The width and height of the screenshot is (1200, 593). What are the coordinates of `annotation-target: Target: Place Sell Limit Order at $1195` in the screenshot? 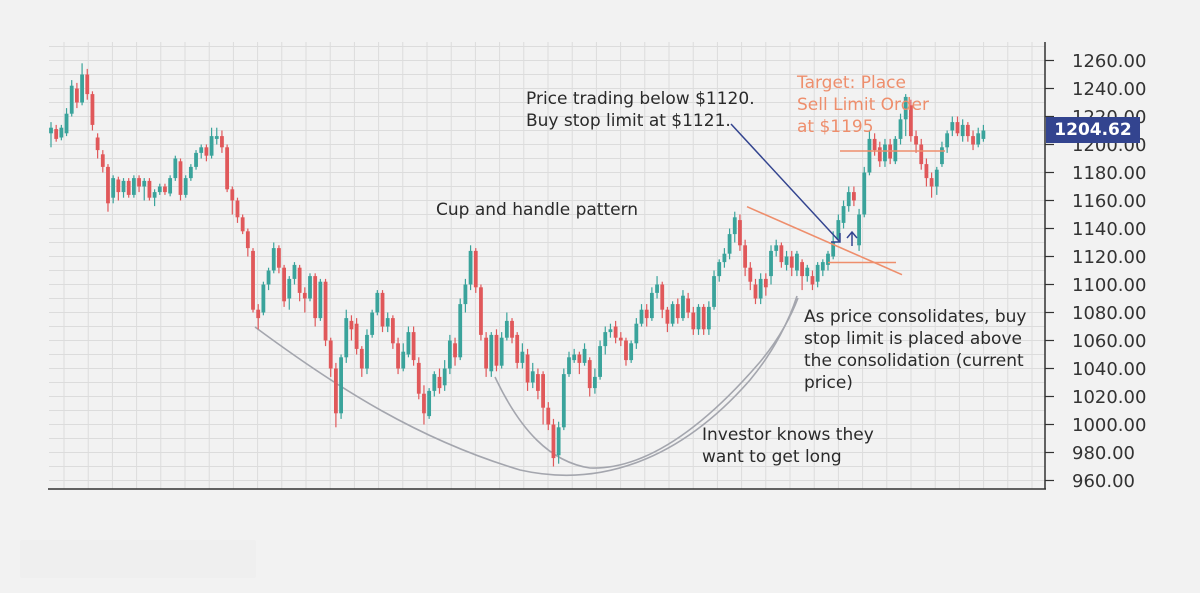 It's located at (863, 105).